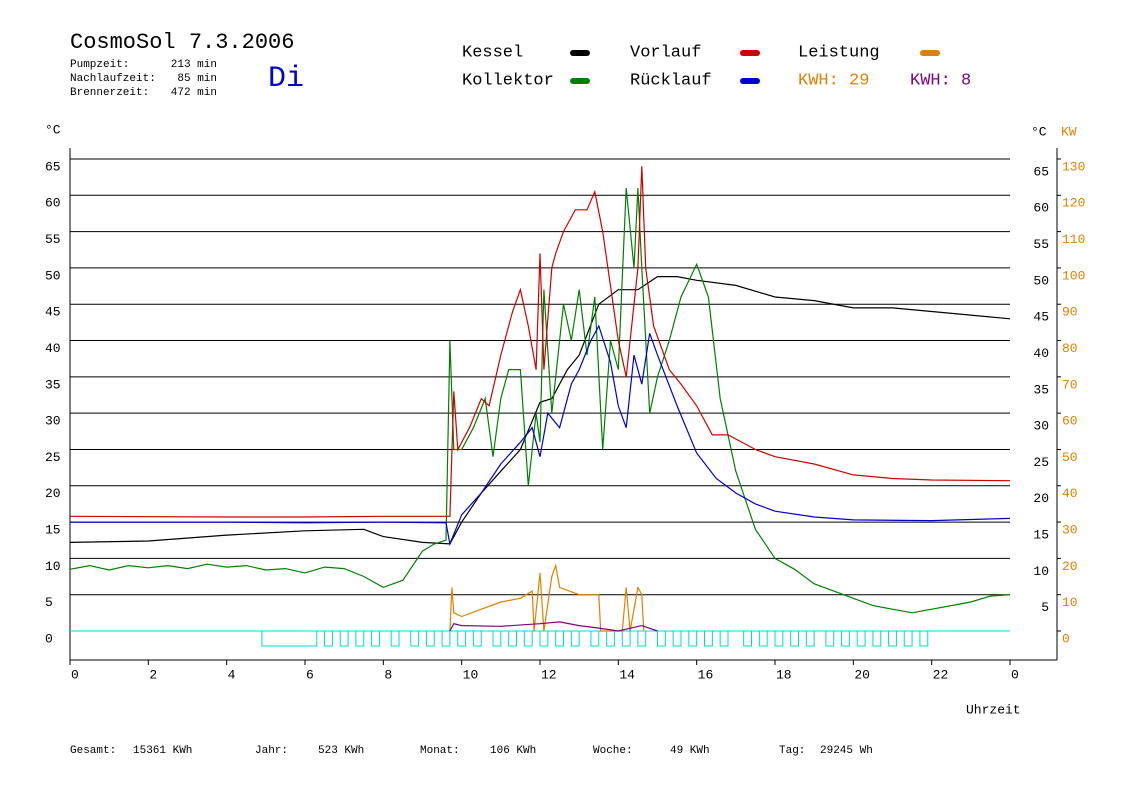  I want to click on footer-label: Tag:, so click(792, 751).